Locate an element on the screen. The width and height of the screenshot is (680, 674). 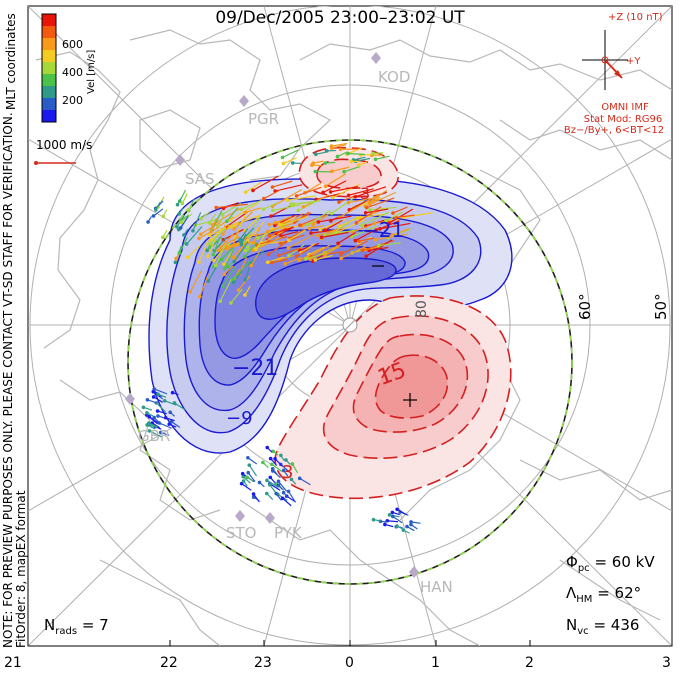
lat-label-50: 50° is located at coordinates (661, 306).